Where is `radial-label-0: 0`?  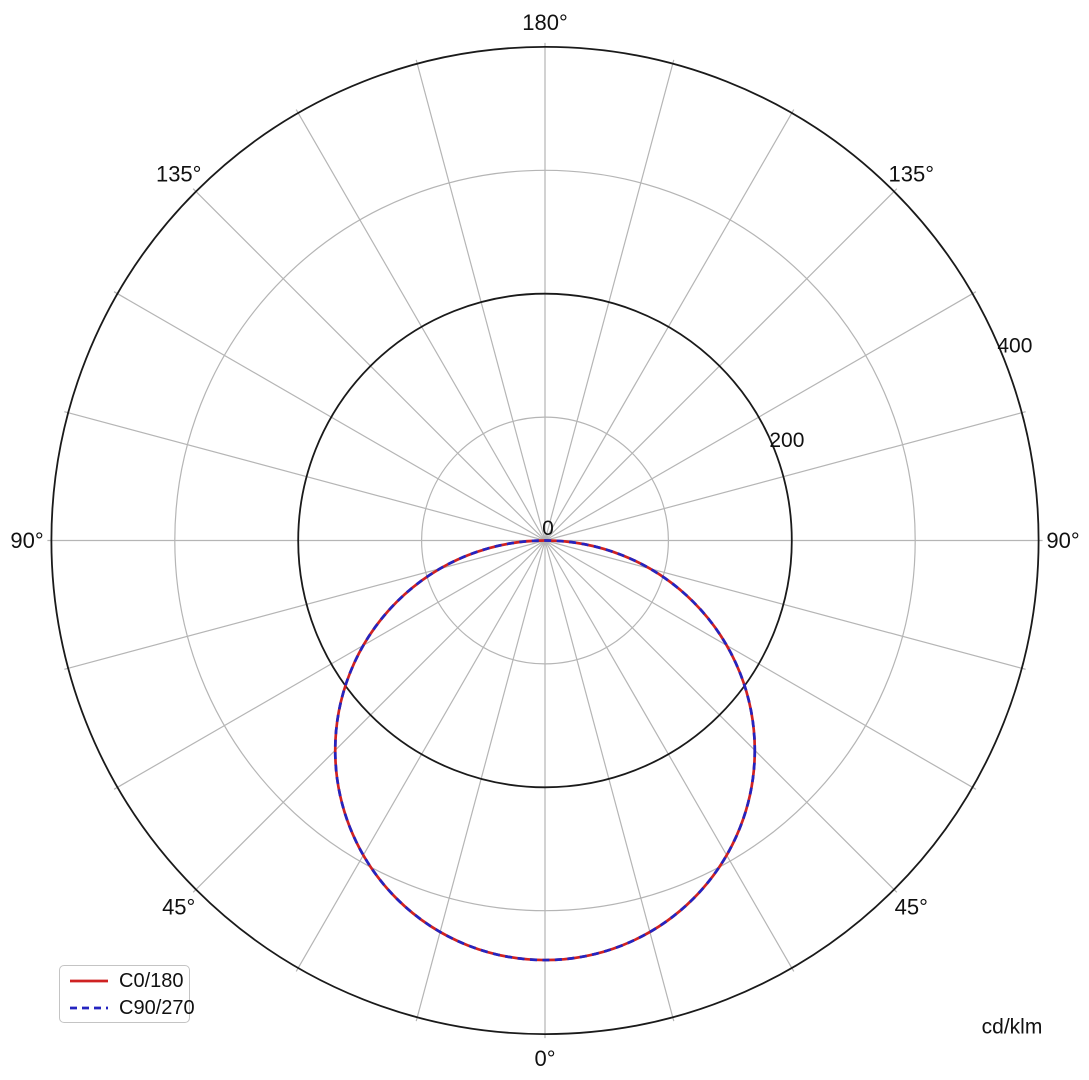
radial-label-0: 0 is located at coordinates (548, 528).